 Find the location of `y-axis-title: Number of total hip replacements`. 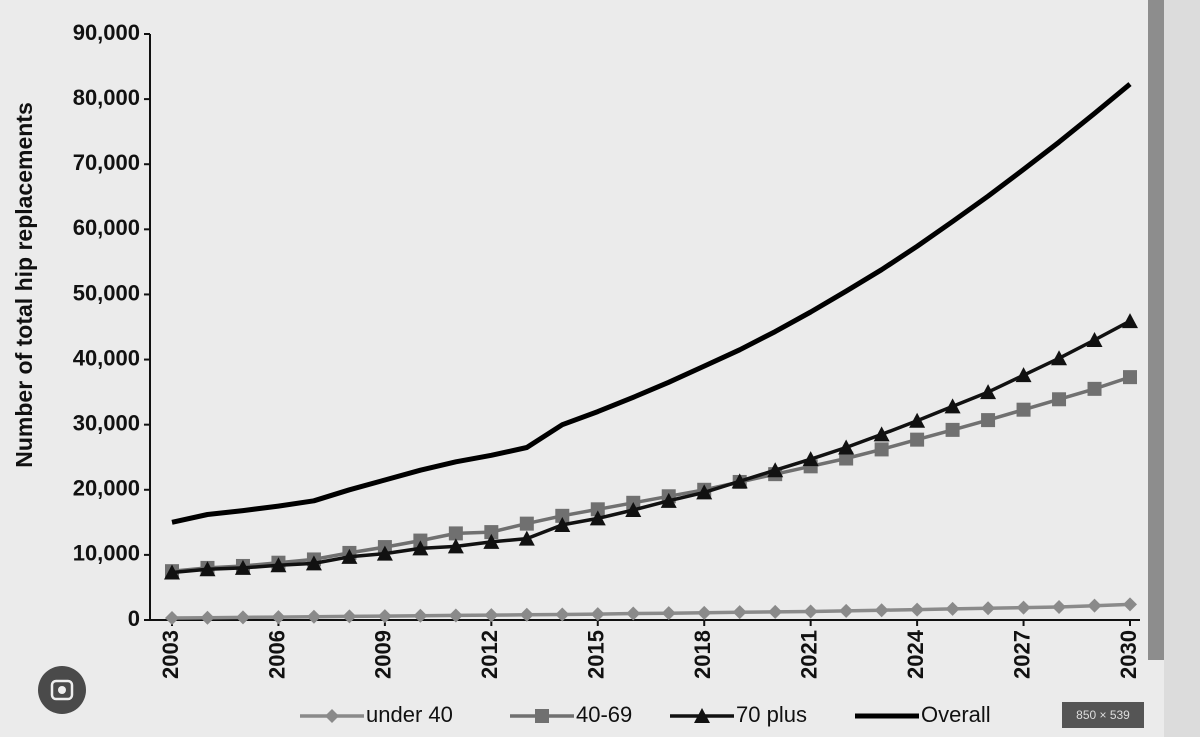

y-axis-title: Number of total hip replacements is located at coordinates (24, 285).